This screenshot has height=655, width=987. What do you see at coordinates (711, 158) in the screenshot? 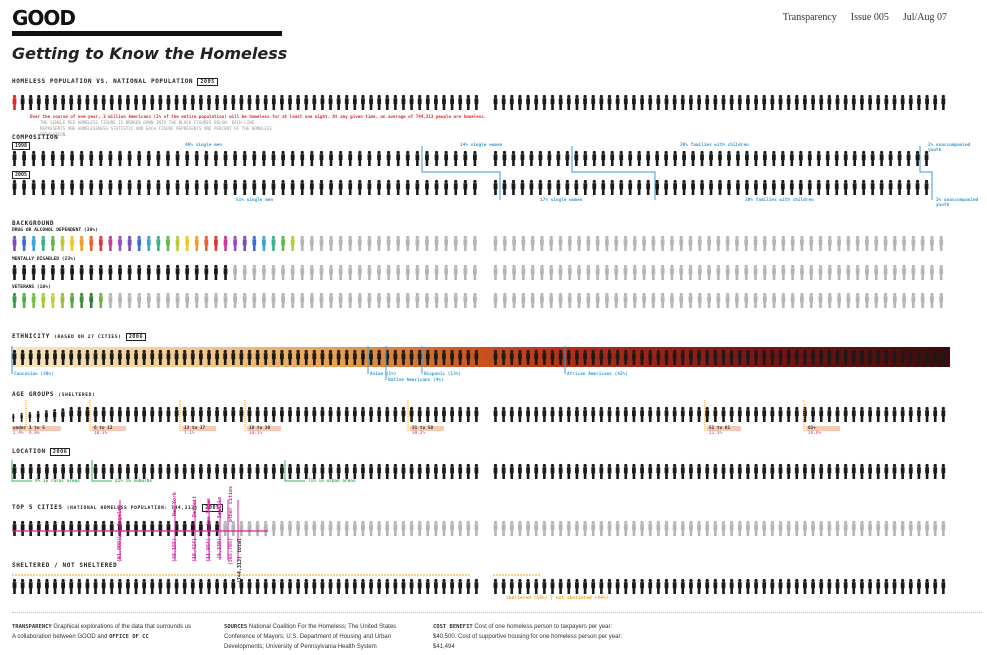
I see `figure-strip` at bounding box center [711, 158].